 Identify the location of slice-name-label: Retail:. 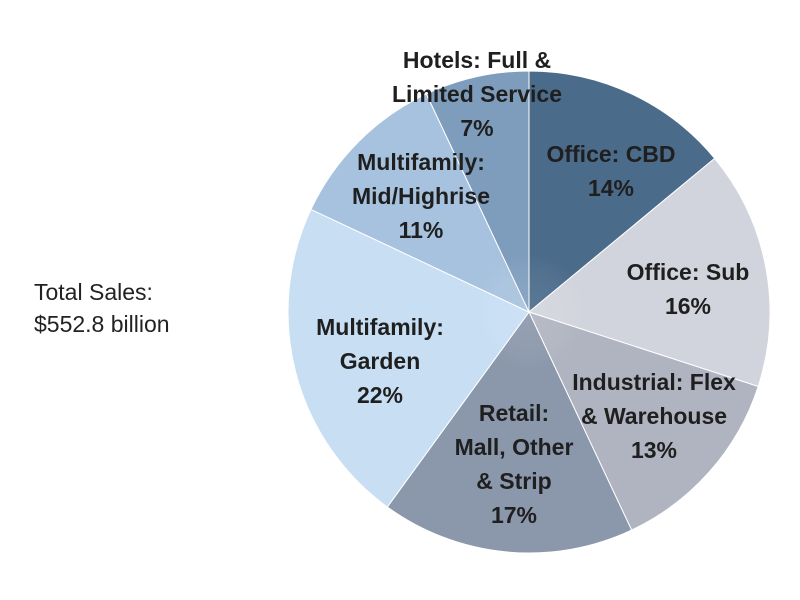
(514, 413).